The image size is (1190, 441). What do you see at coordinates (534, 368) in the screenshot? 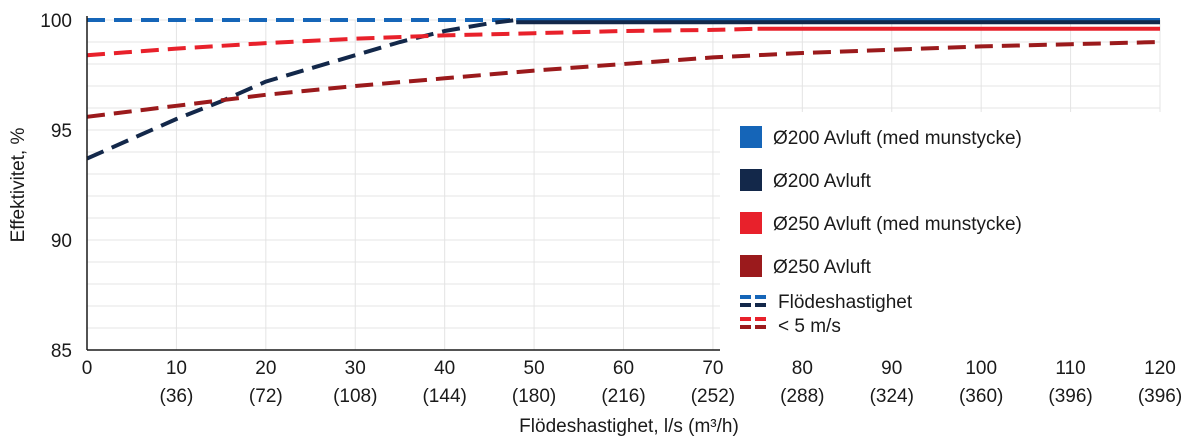
I see `x-tick-label: 50` at bounding box center [534, 368].